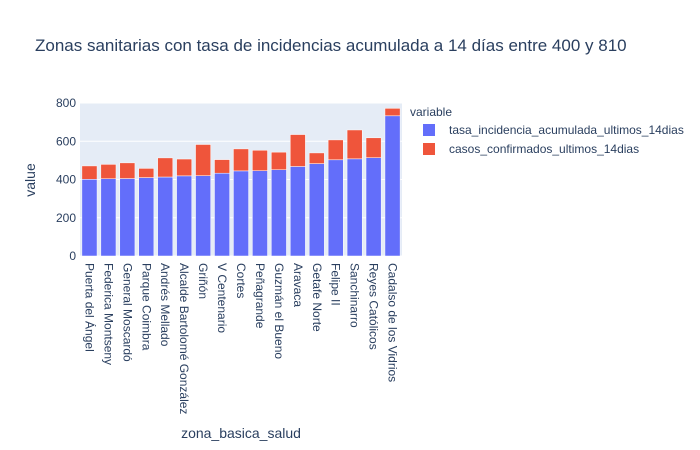  What do you see at coordinates (393, 322) in the screenshot?
I see `x-tick-label: Cadalso de los Vidrios` at bounding box center [393, 322].